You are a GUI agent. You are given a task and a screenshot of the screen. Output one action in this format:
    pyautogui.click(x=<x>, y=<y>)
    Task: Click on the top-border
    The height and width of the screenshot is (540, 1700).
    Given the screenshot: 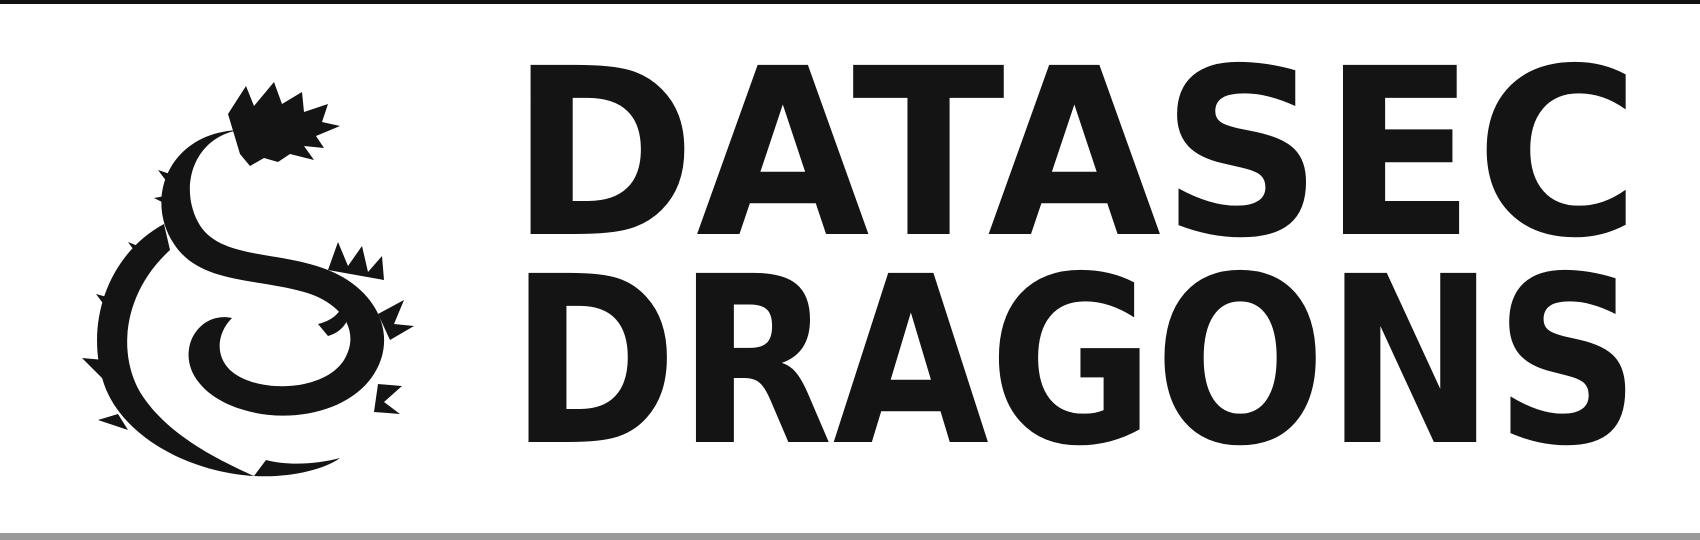 What is the action you would take?
    pyautogui.click(x=850, y=2)
    